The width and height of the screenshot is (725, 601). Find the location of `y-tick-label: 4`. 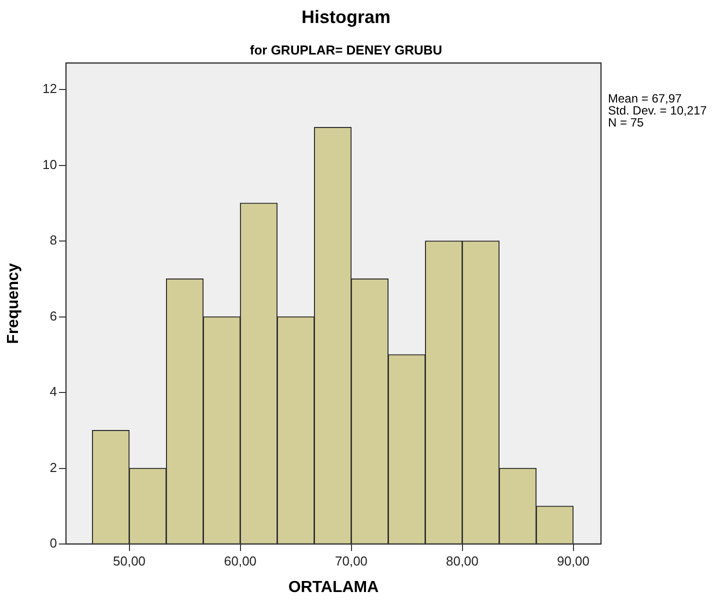

y-tick-label: 4 is located at coordinates (53, 392).